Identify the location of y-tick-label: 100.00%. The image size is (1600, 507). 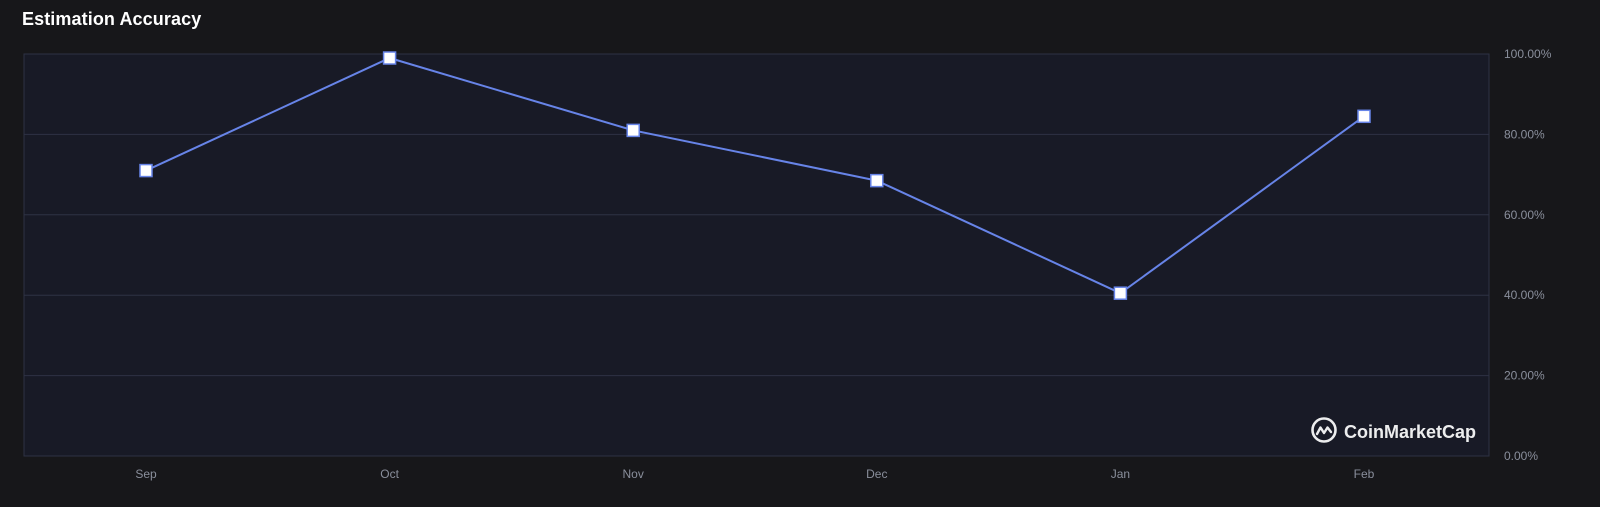
(1528, 54).